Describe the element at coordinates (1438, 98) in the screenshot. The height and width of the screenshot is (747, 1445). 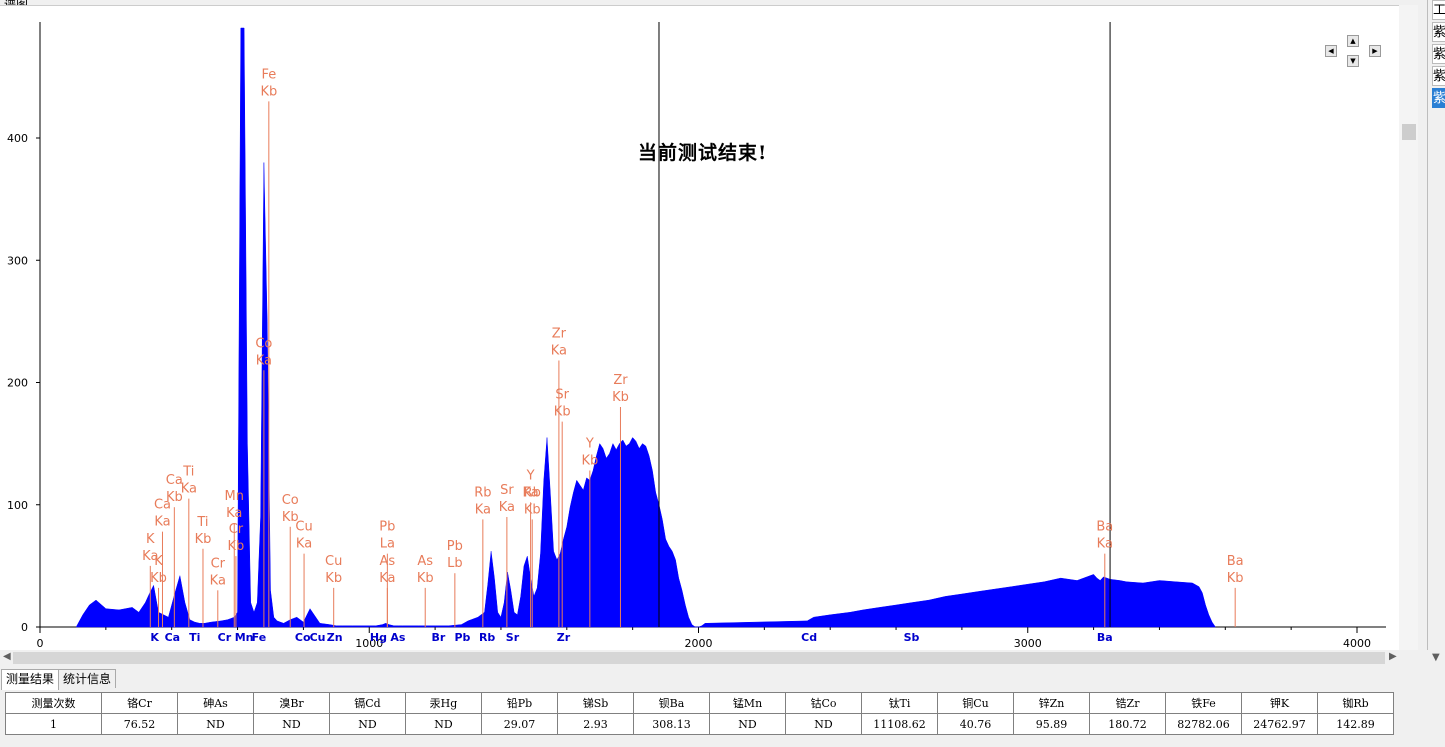
I see `right-strip-tab-4: 紫` at that location.